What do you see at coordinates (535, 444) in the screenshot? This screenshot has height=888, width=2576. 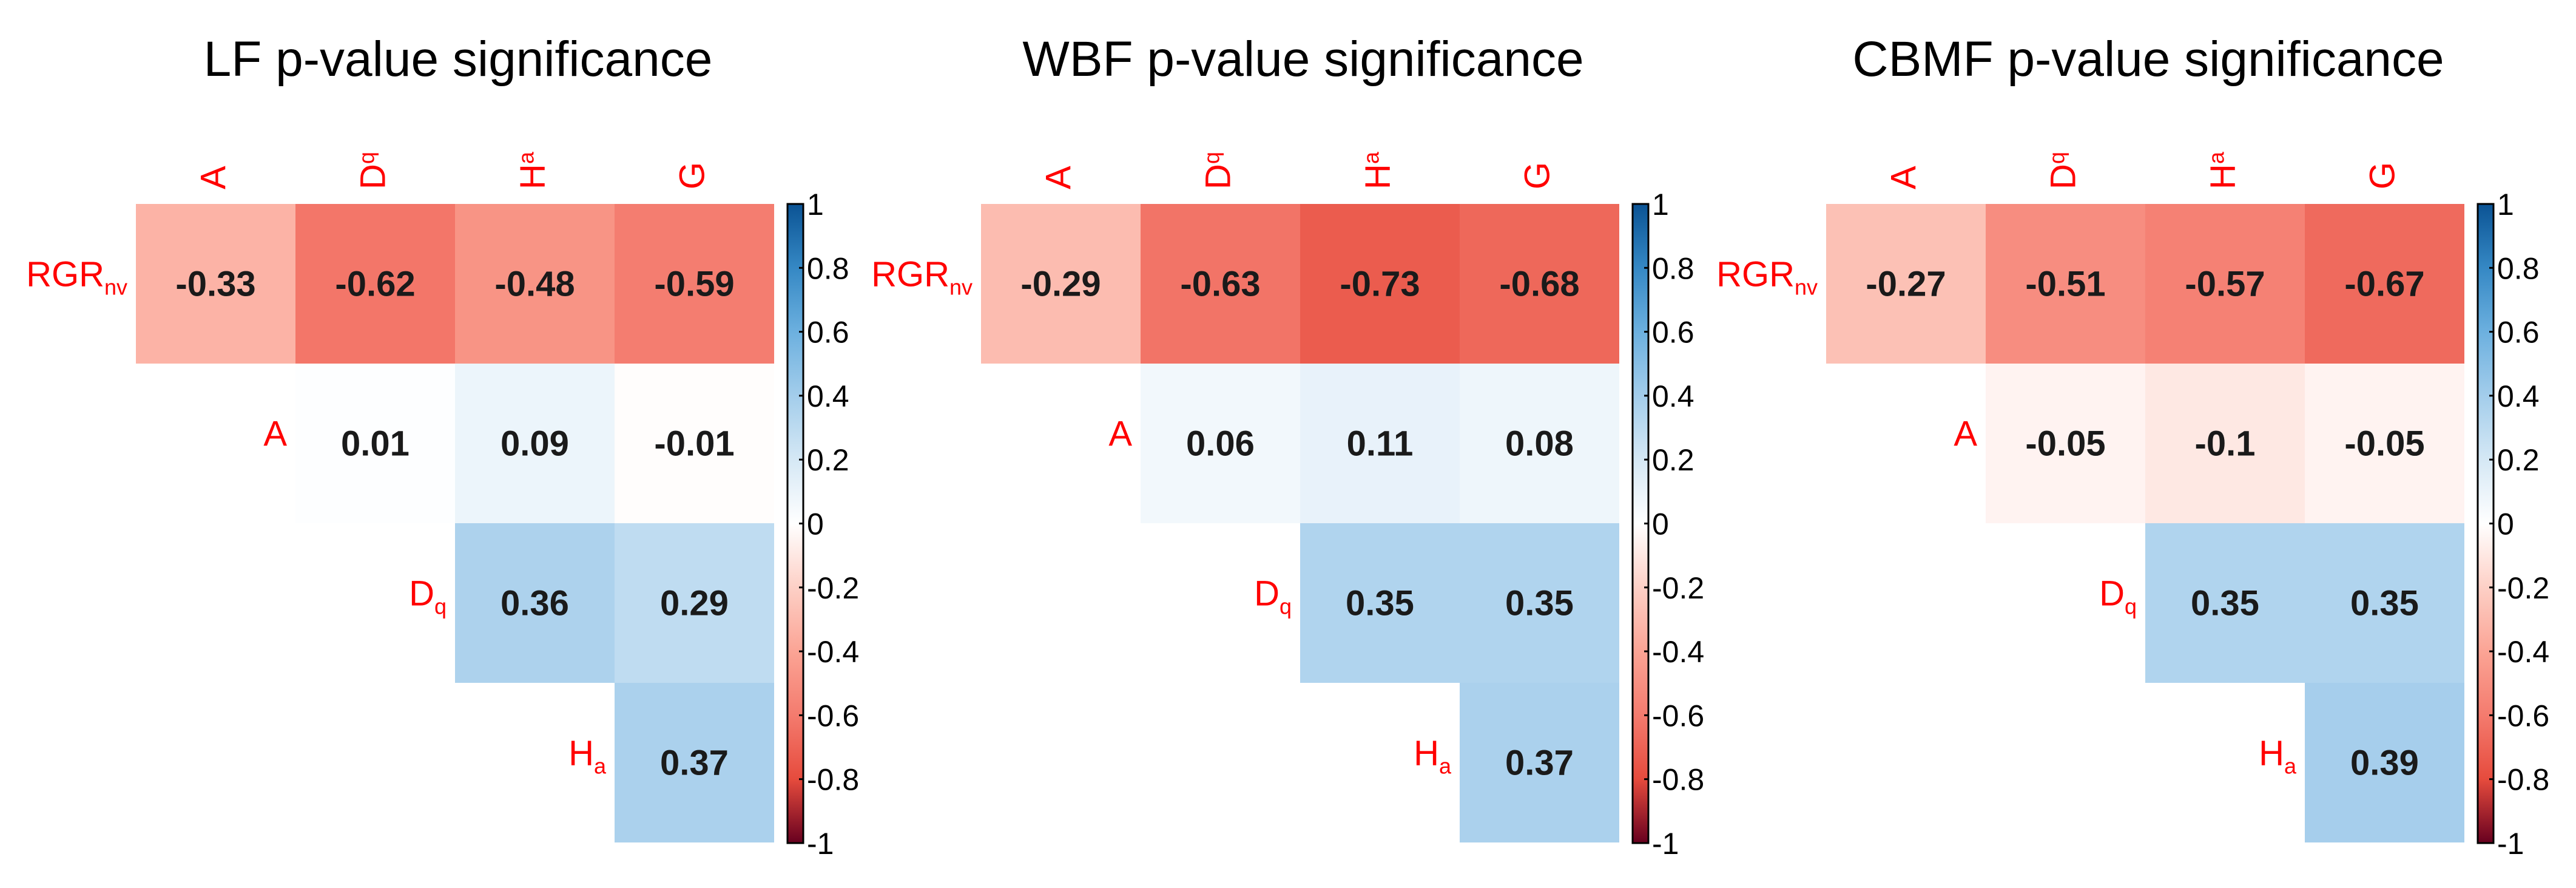 I see `cell-value-label: 0.09` at bounding box center [535, 444].